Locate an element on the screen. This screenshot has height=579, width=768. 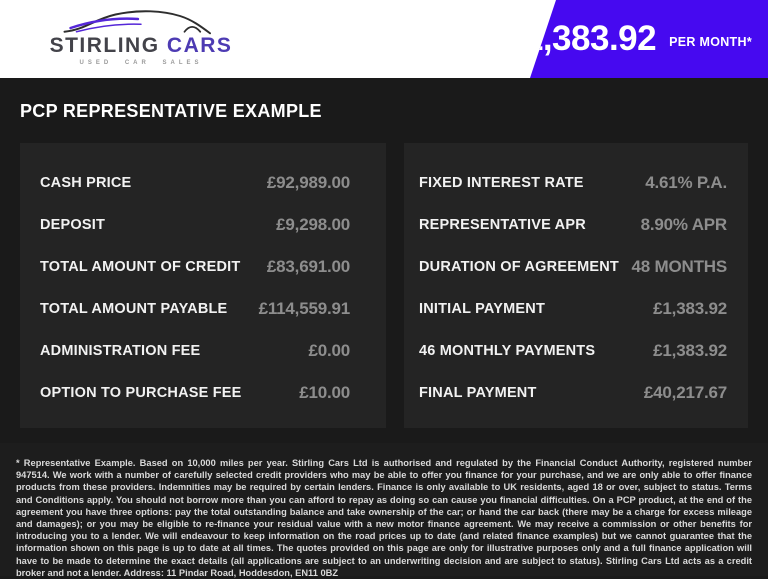
logo-wordmark: STIRLING CARS is located at coordinates (141, 45).